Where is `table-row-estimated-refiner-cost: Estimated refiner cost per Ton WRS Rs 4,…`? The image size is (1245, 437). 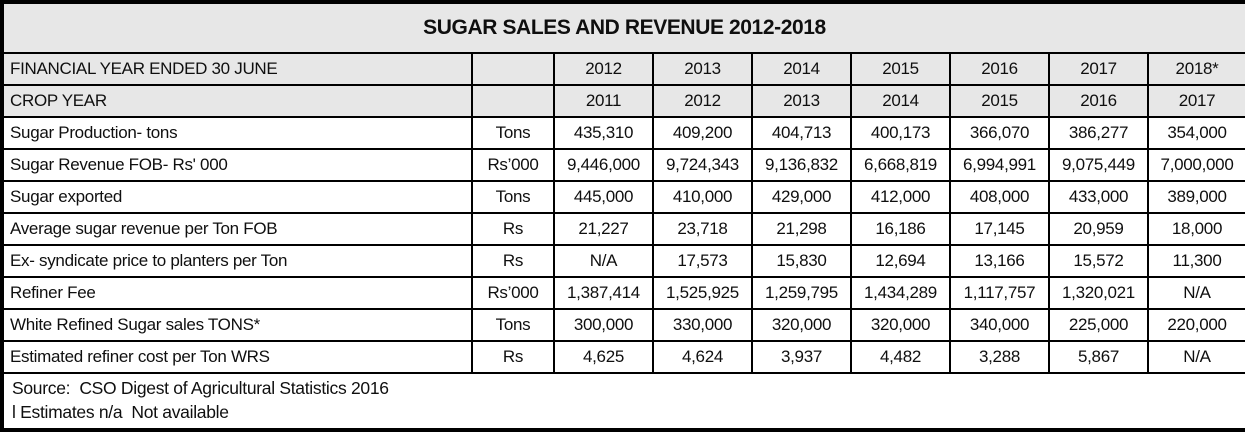
table-row-estimated-refiner-cost: Estimated refiner cost per Ton WRS Rs 4,… is located at coordinates (623, 357).